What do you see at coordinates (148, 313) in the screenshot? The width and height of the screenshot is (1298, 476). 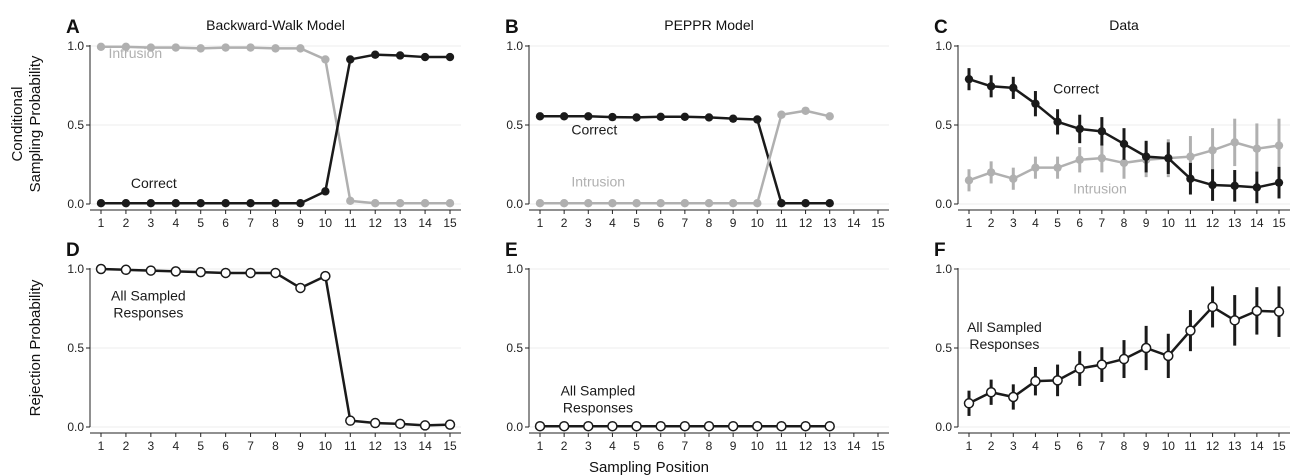 I see `annotation-label: Responses` at bounding box center [148, 313].